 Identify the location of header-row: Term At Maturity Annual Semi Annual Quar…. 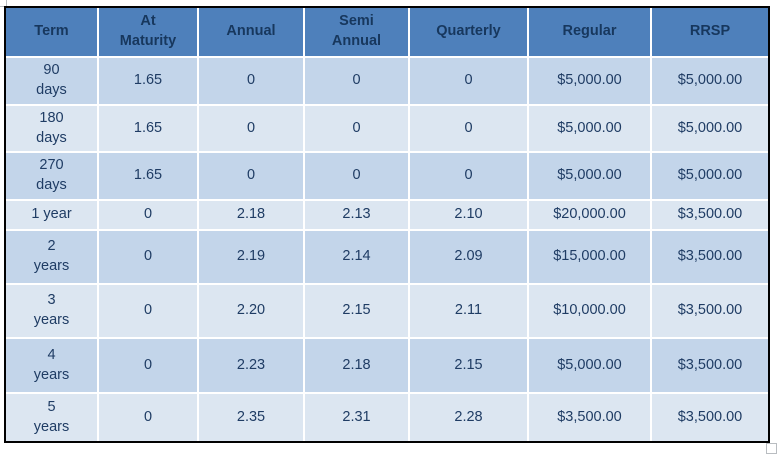
(387, 33).